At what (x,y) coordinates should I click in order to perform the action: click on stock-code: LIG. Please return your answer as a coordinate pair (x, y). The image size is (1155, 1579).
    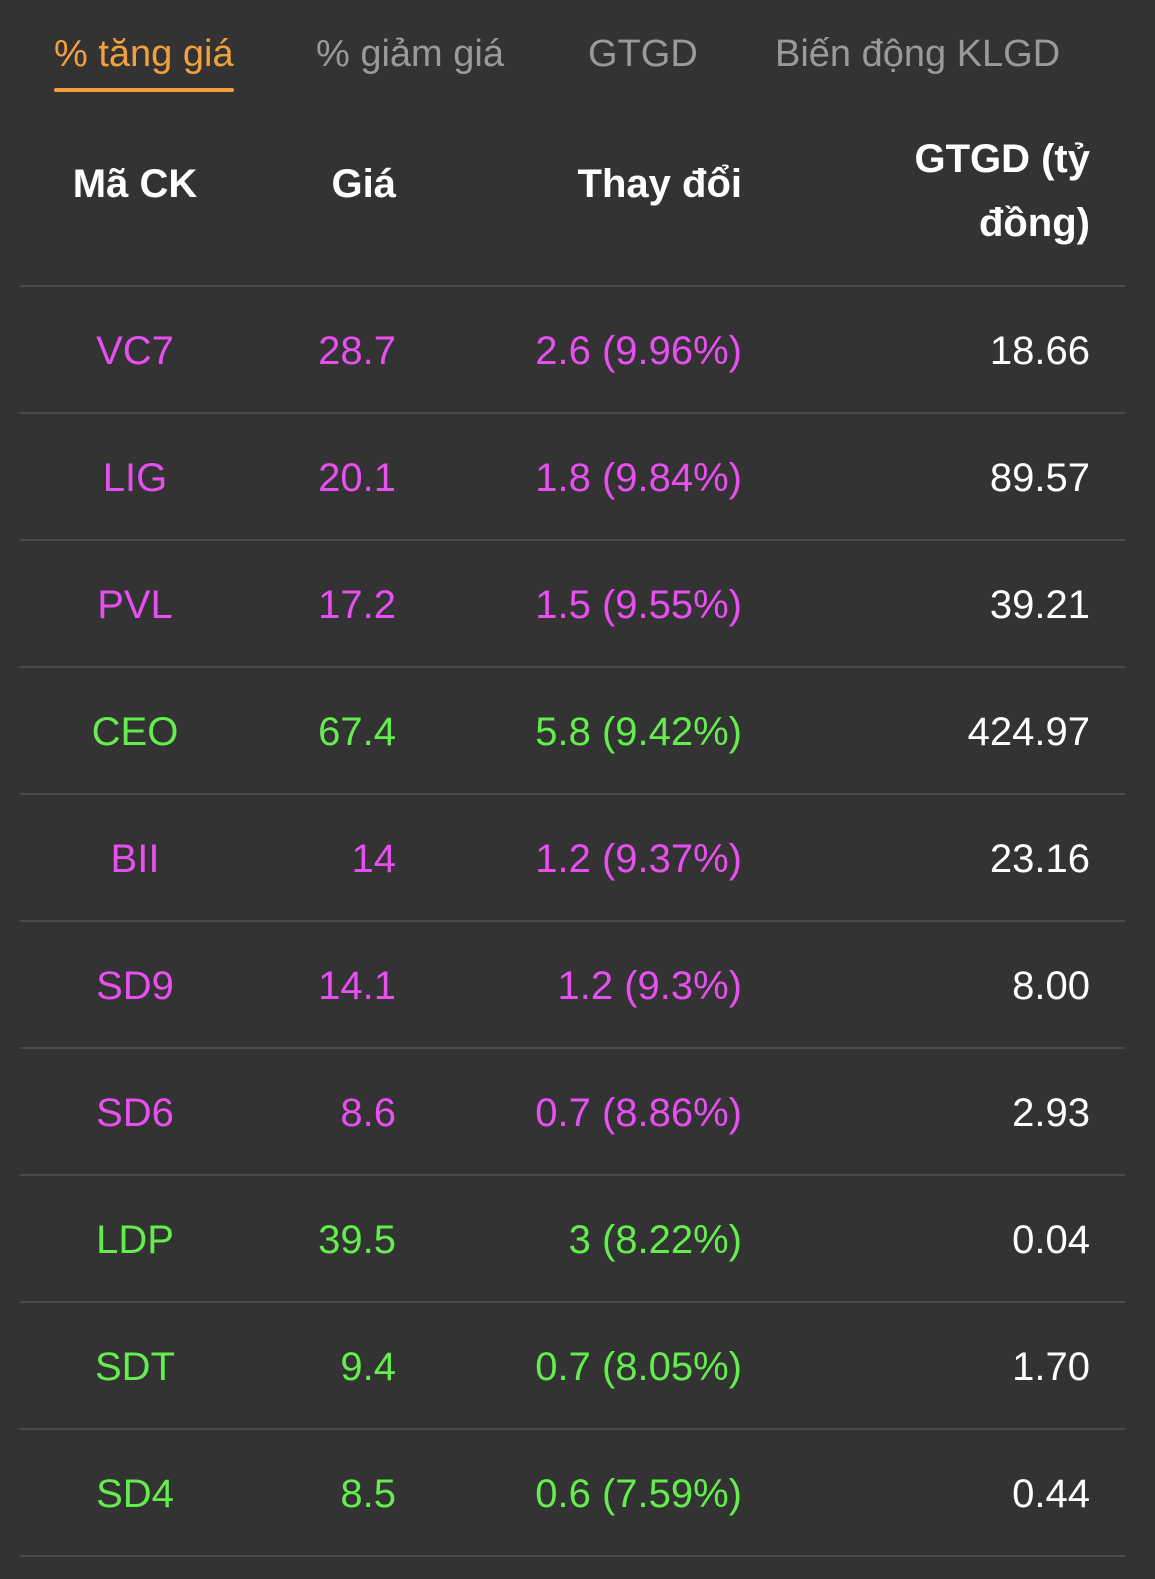
    Looking at the image, I should click on (135, 478).